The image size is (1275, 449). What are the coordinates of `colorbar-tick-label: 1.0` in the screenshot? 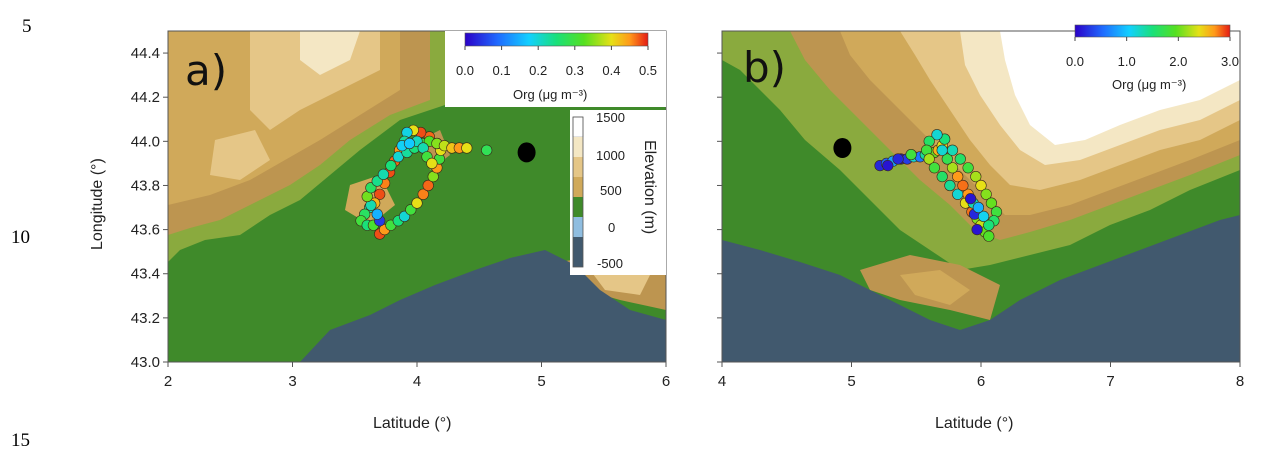 It's located at (1127, 61).